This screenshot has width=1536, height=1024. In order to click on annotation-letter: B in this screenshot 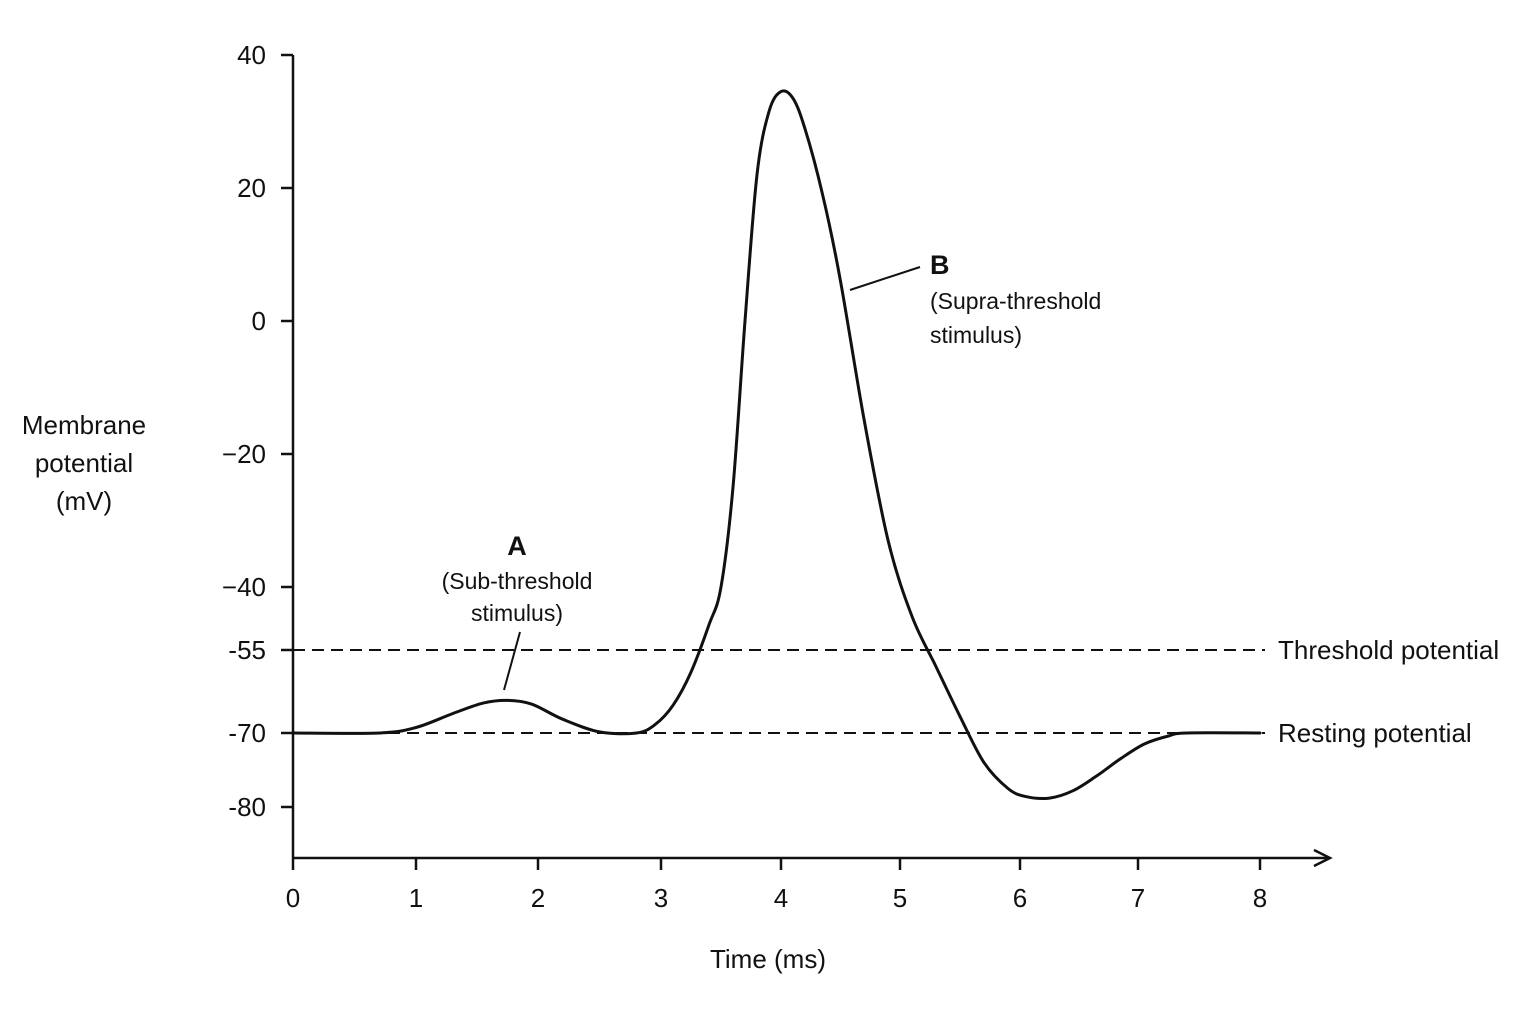, I will do `click(940, 265)`.